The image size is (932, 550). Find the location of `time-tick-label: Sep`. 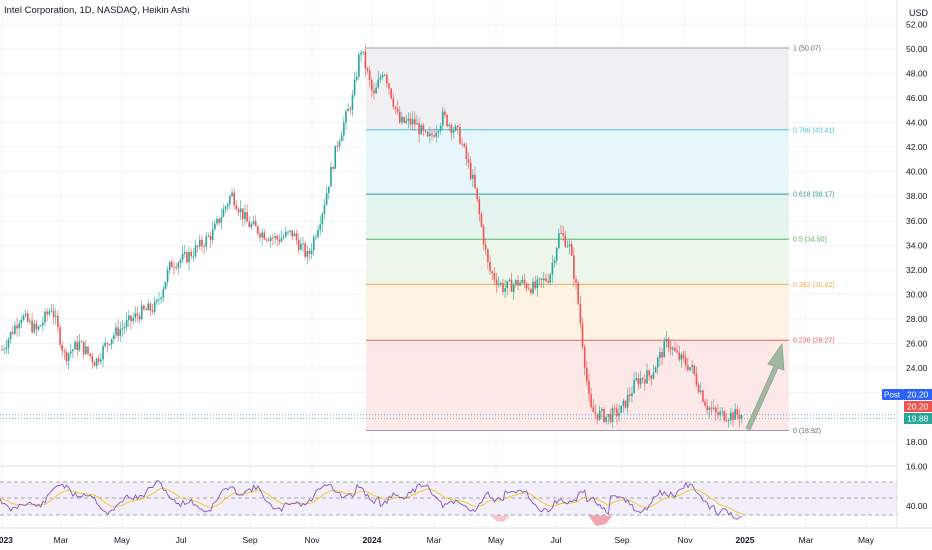

time-tick-label: Sep is located at coordinates (249, 540).